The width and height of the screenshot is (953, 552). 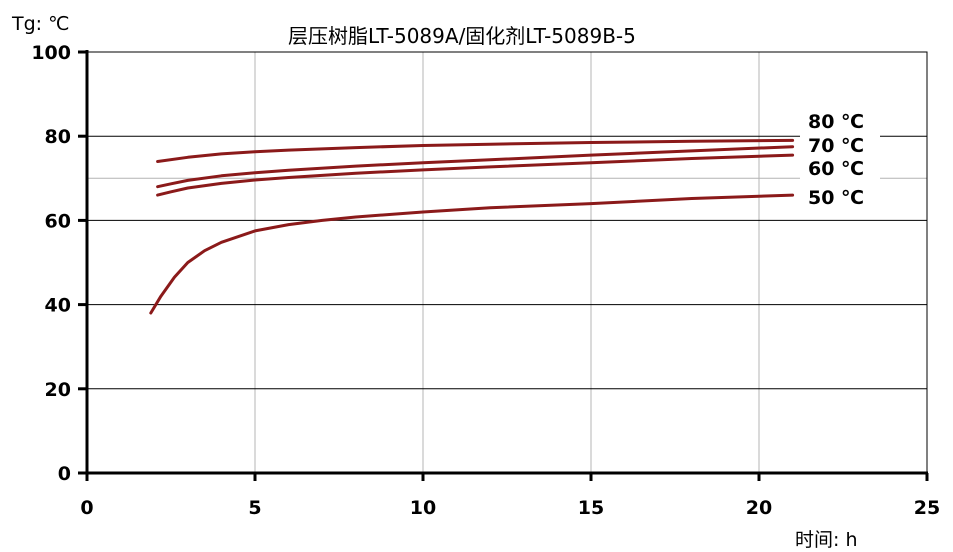 What do you see at coordinates (51, 53) in the screenshot?
I see `y-tick-label: 100` at bounding box center [51, 53].